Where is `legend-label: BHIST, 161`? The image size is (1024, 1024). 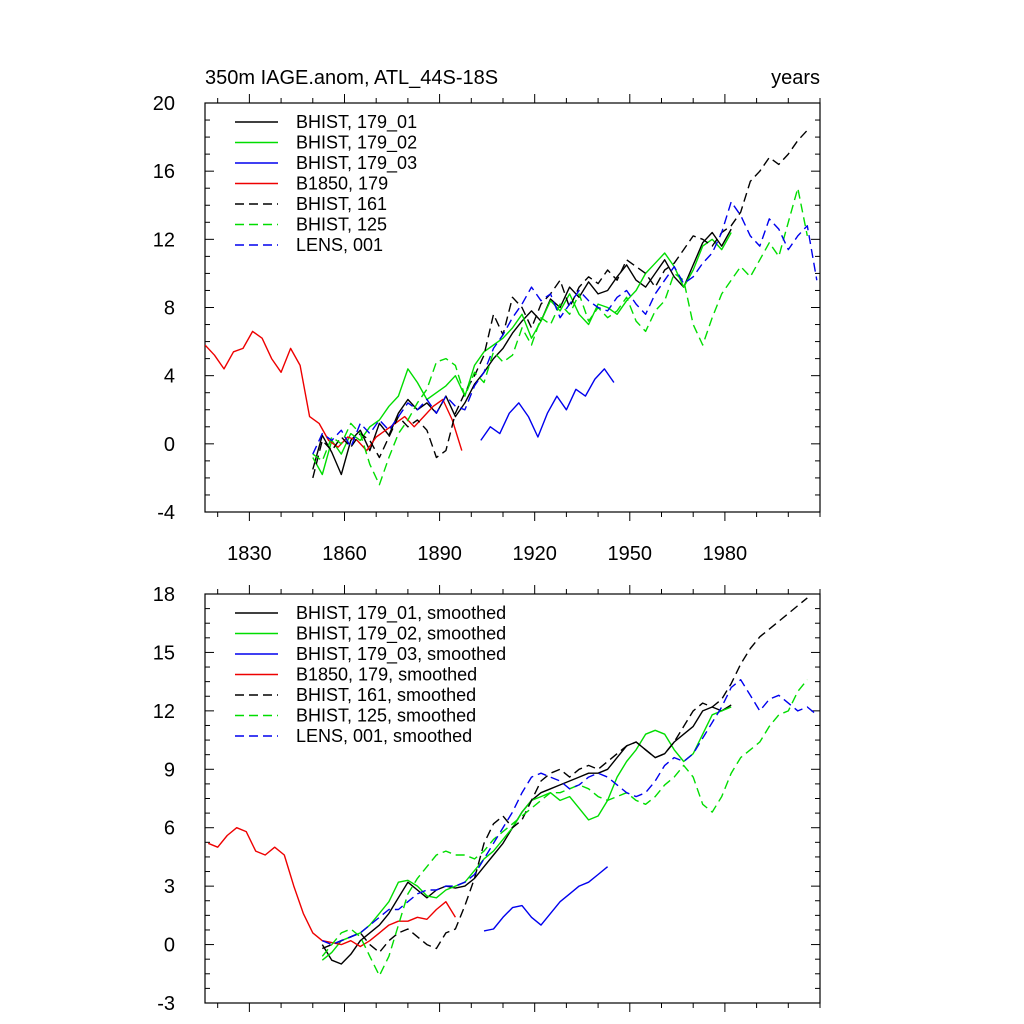 legend-label: BHIST, 161 is located at coordinates (341, 204).